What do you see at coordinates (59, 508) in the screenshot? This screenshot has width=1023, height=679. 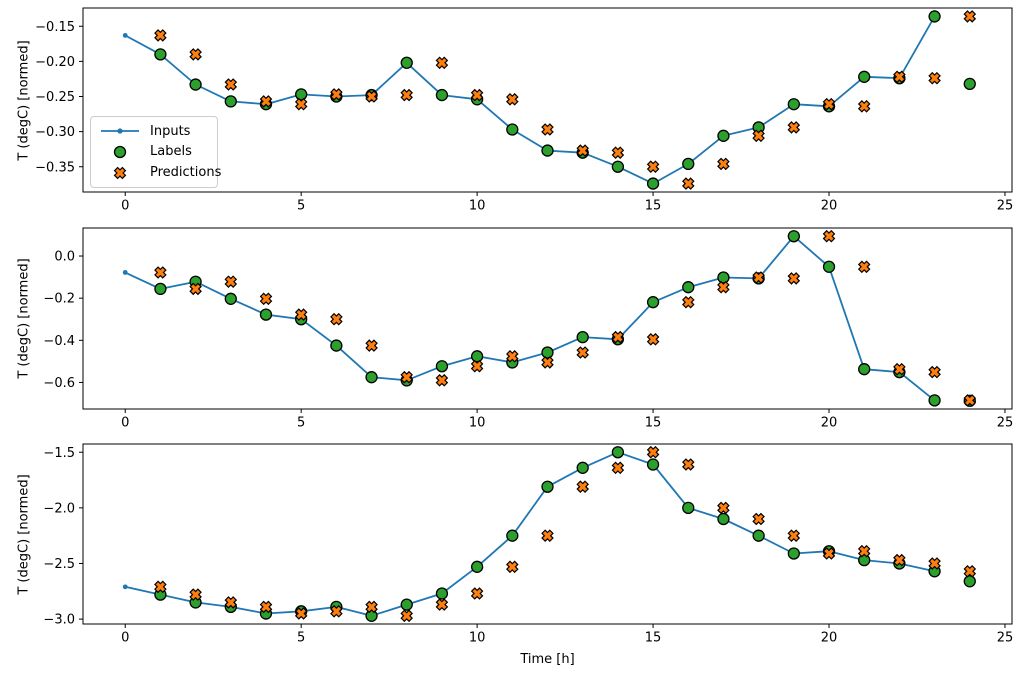 I see `y-tick-label: −2.0` at bounding box center [59, 508].